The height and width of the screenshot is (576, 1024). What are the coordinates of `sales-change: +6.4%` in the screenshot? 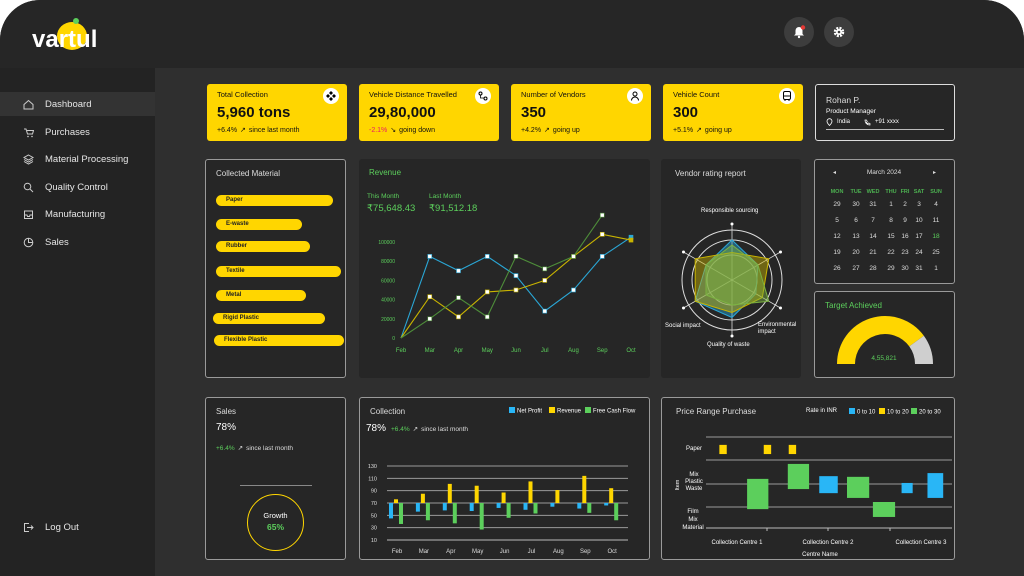 It's located at (225, 448).